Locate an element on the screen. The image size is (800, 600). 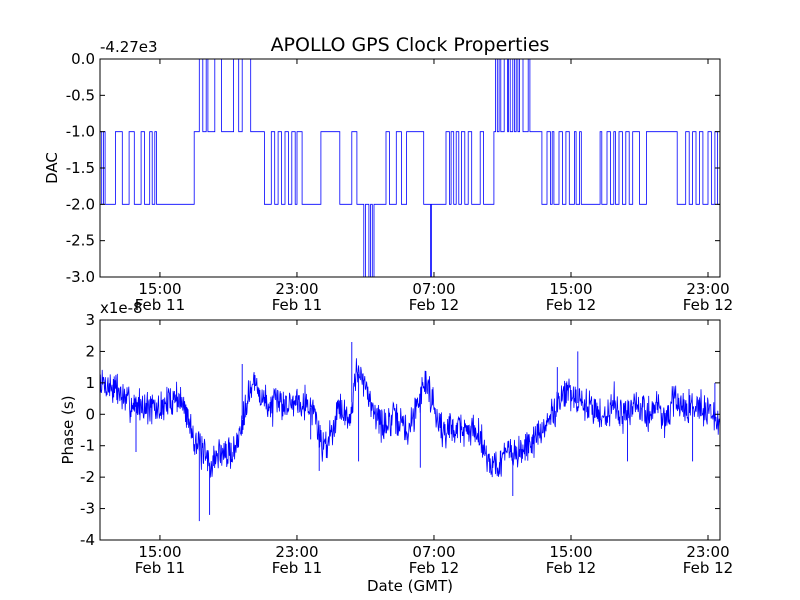
y-tick-label: 0 is located at coordinates (90, 414).